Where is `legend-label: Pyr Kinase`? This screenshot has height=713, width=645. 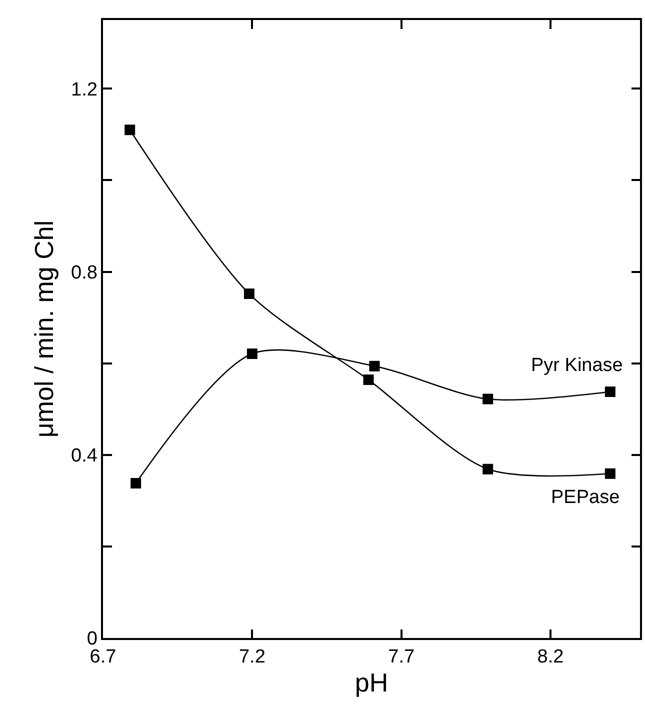
legend-label: Pyr Kinase is located at coordinates (577, 365).